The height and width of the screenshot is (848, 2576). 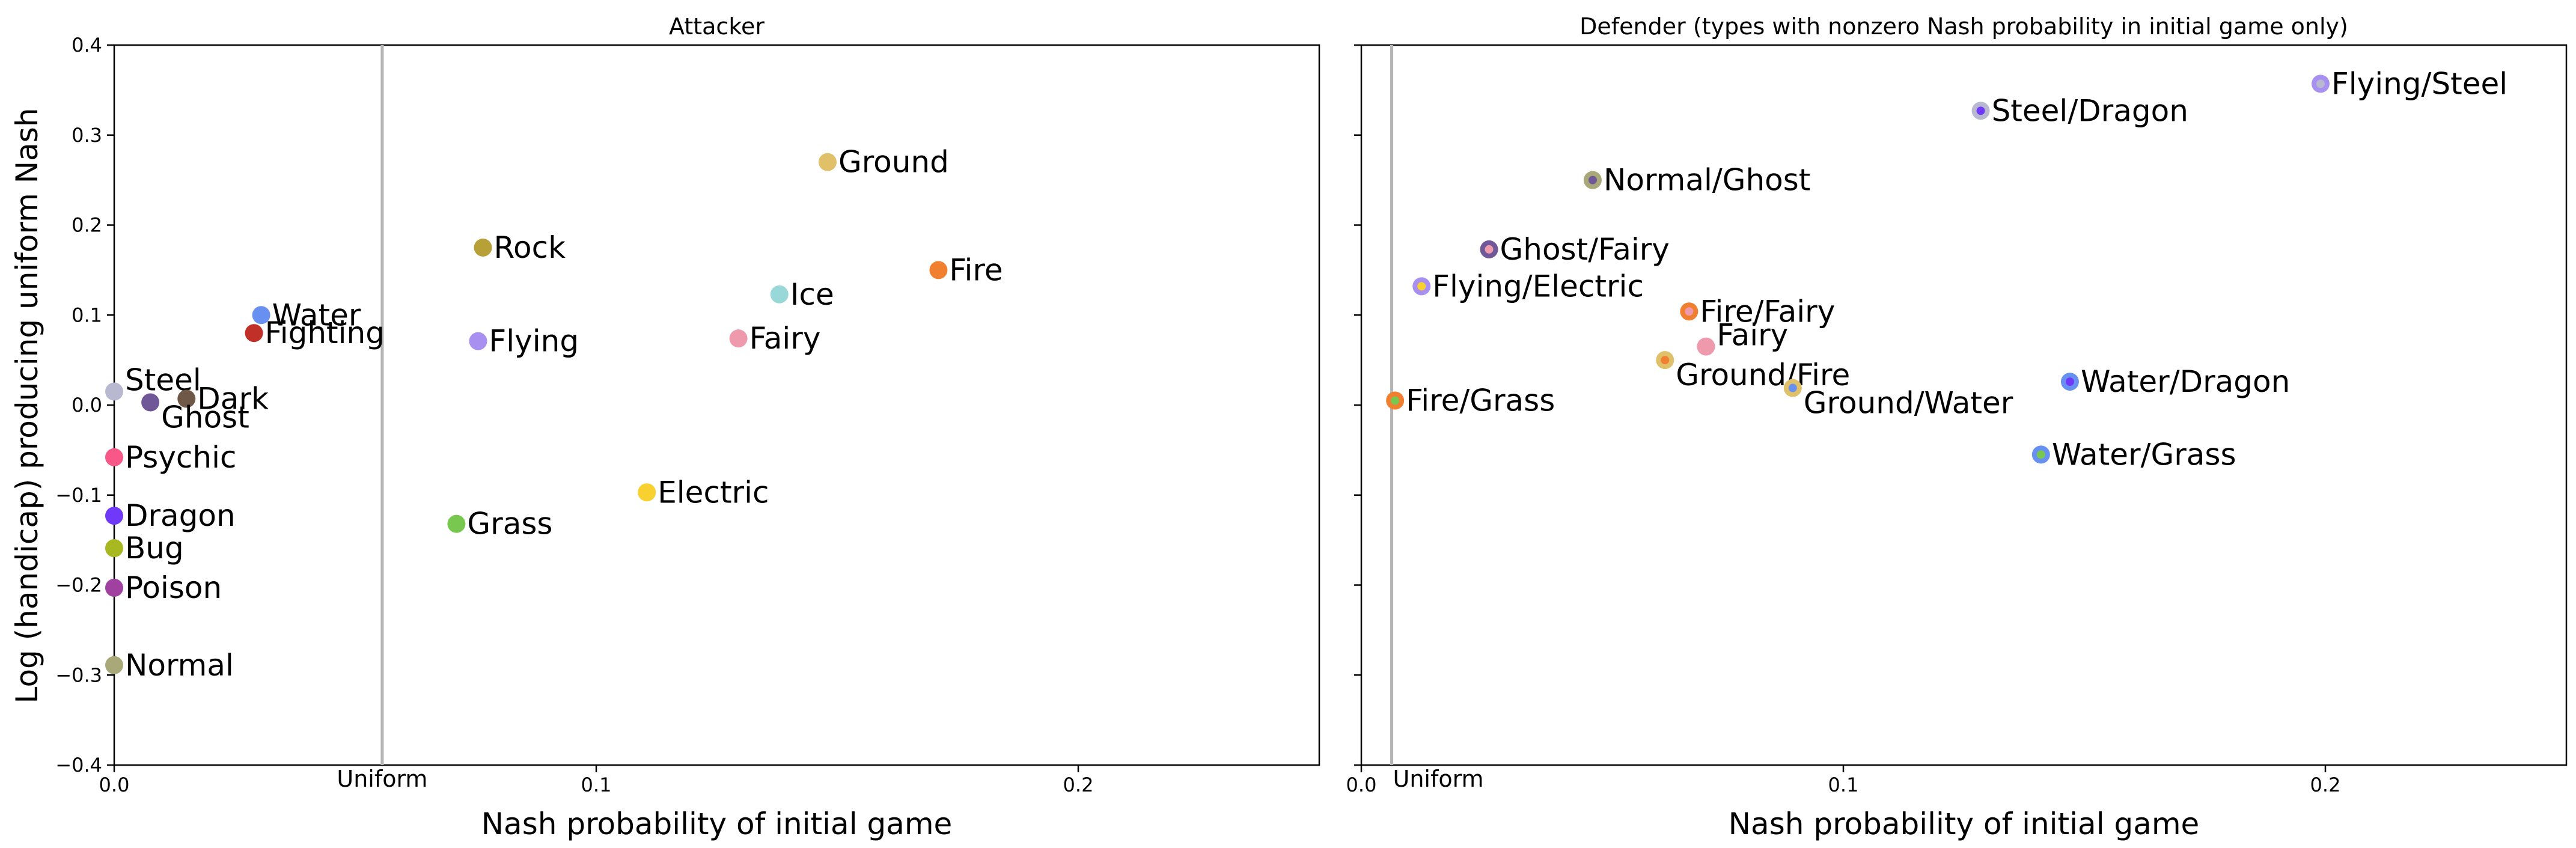 What do you see at coordinates (114, 457) in the screenshot?
I see `attacker-point-psychic` at bounding box center [114, 457].